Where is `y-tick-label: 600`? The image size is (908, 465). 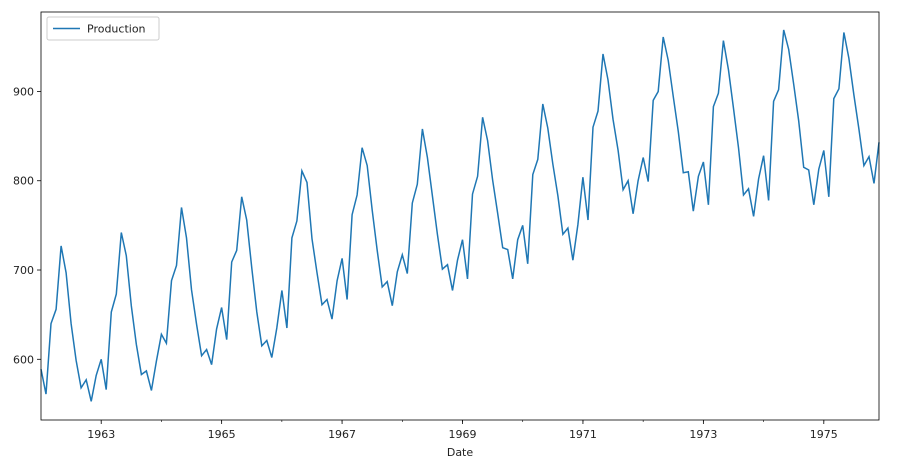
y-tick-label: 600 is located at coordinates (23, 359).